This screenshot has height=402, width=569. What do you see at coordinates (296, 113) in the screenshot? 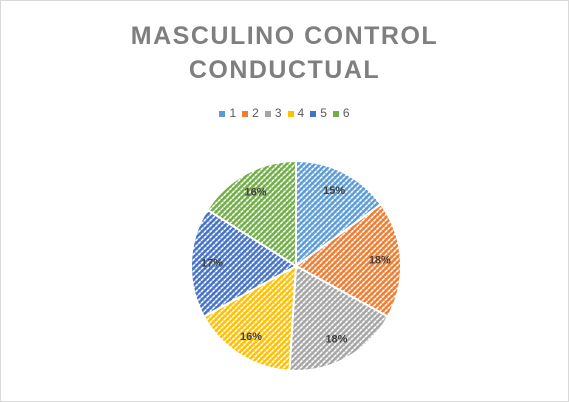
I see `legend-item: 4` at bounding box center [296, 113].